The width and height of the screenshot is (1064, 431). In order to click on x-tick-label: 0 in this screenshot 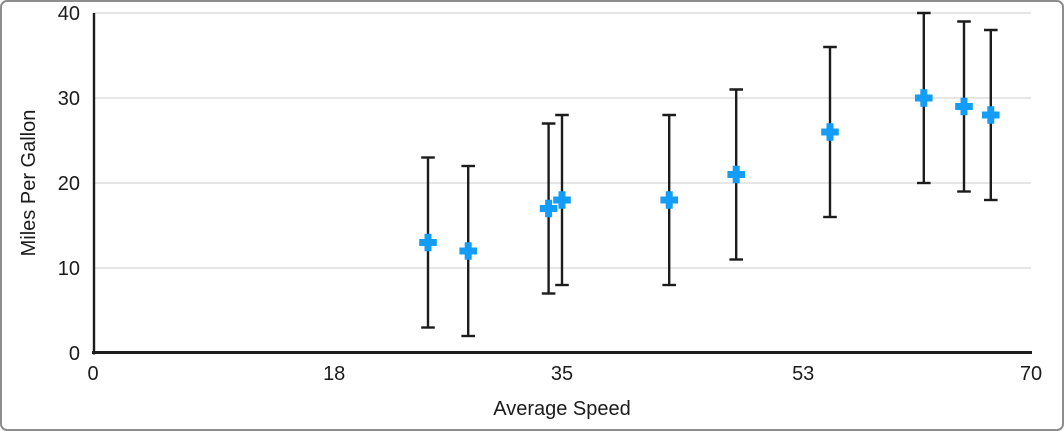, I will do `click(92, 374)`.